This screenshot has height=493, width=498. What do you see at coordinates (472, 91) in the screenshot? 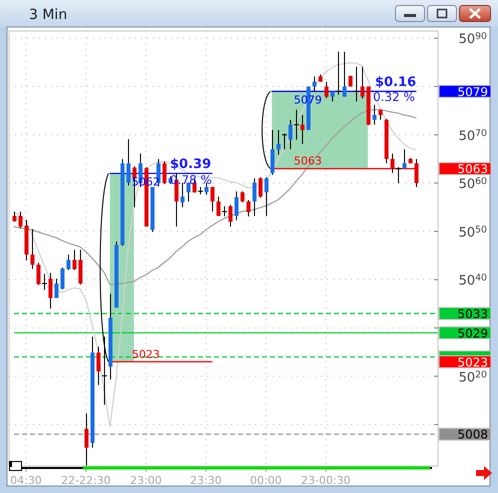
I see `text: 5079` at bounding box center [472, 91].